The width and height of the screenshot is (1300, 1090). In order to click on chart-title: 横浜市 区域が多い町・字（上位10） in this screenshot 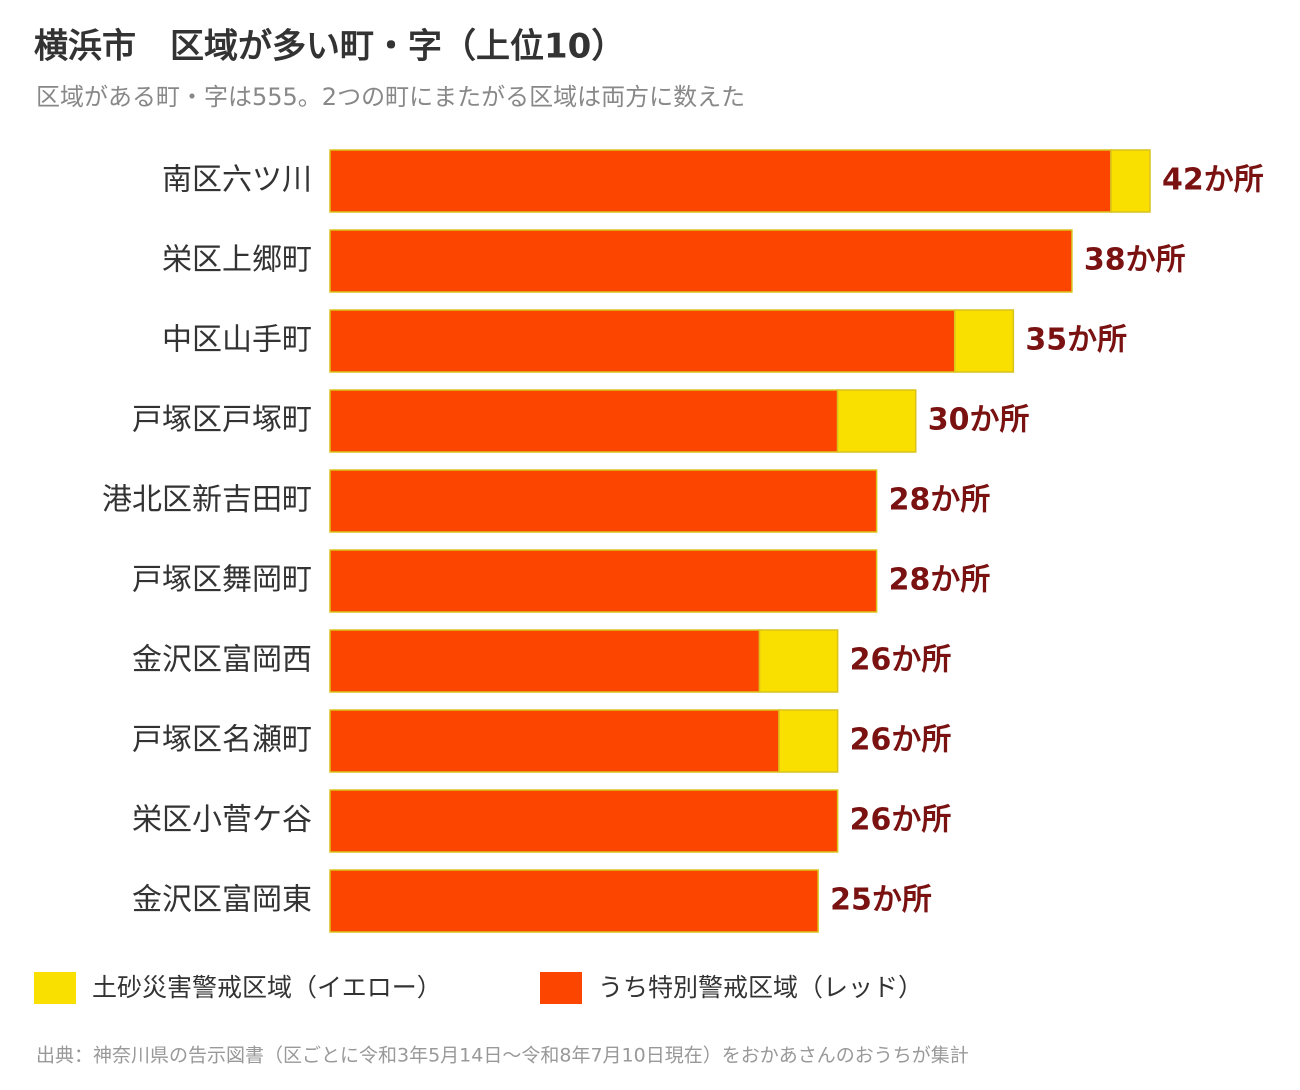, I will do `click(329, 47)`.